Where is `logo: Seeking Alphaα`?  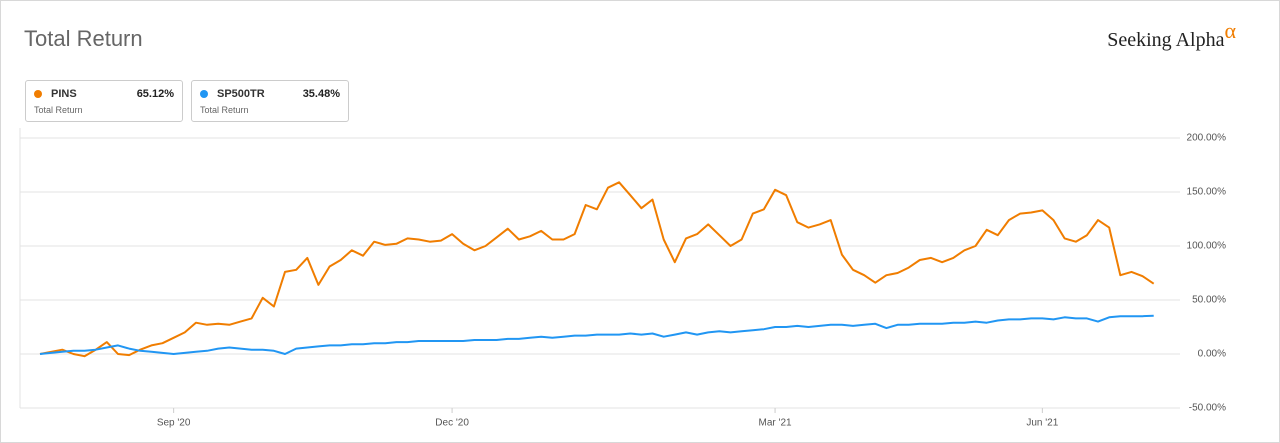
logo: Seeking Alphaα is located at coordinates (1171, 35).